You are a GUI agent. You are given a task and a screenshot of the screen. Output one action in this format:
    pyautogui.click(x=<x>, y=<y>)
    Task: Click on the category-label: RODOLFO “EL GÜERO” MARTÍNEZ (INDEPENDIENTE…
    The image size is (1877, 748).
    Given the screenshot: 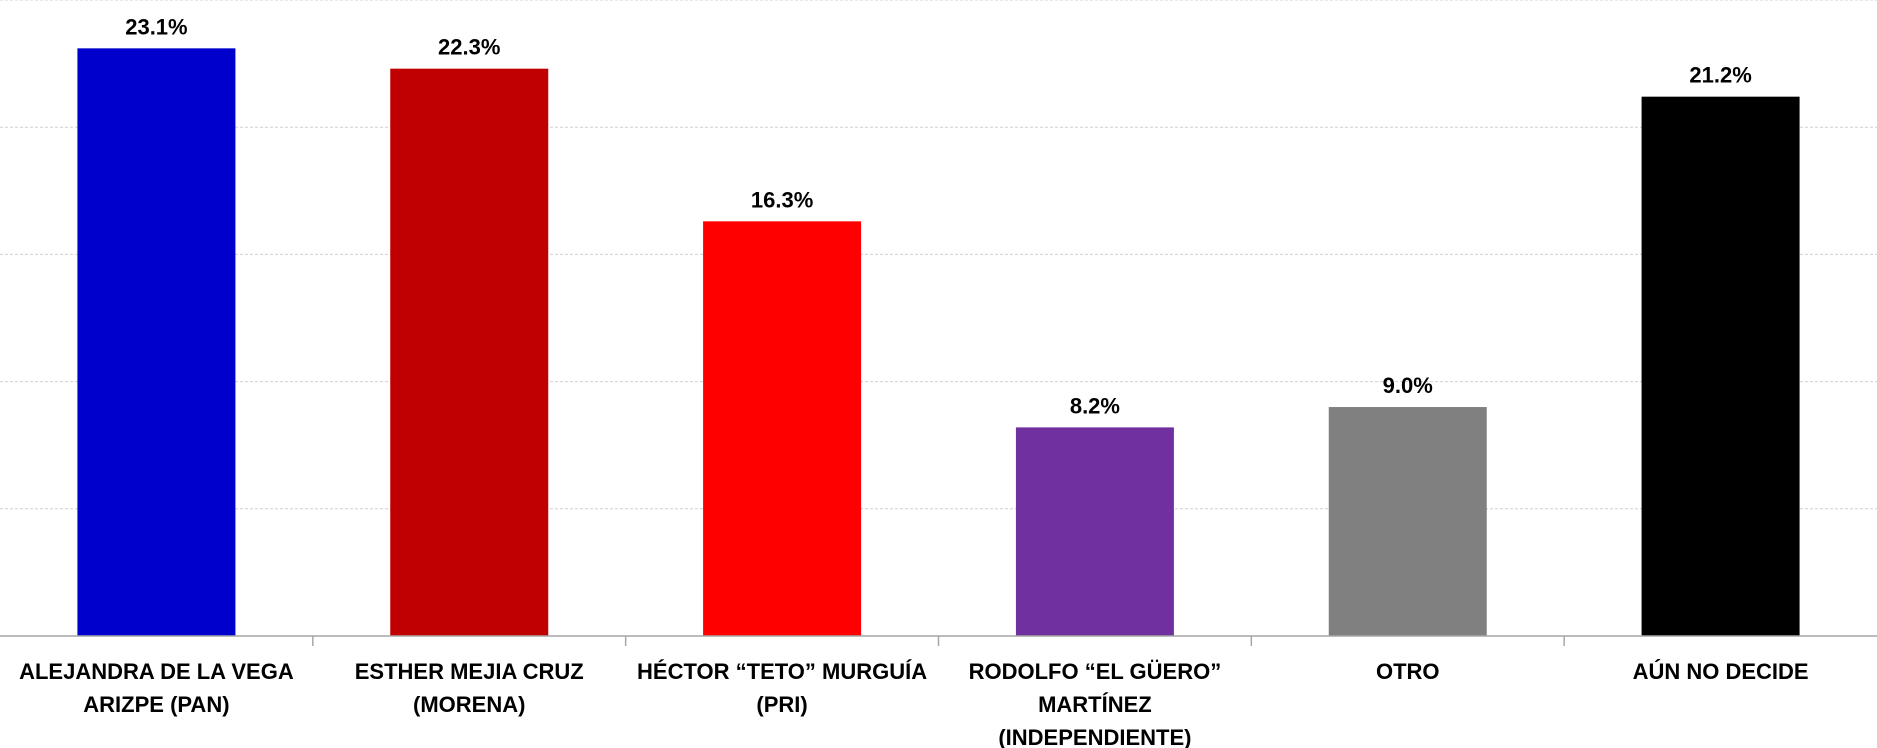 What is the action you would take?
    pyautogui.click(x=1095, y=703)
    